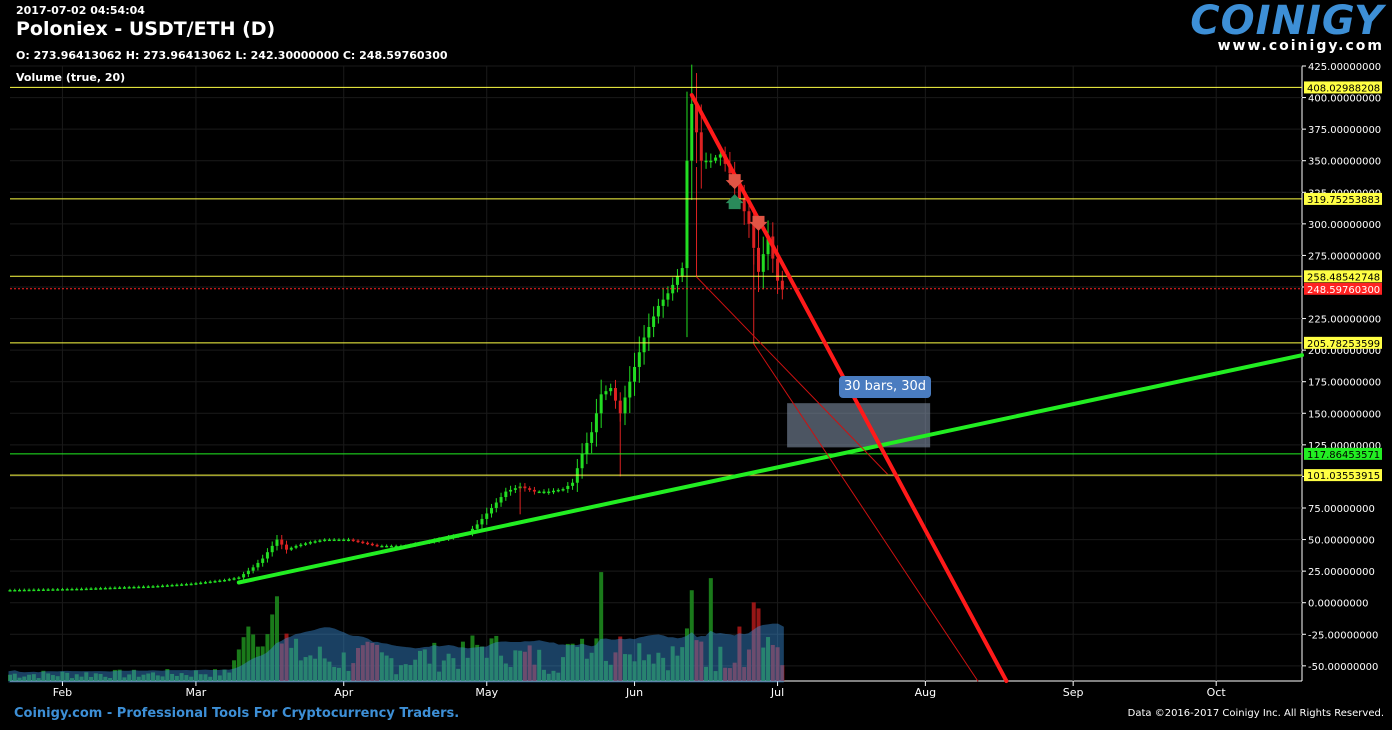 This screenshot has height=730, width=1392. Describe the element at coordinates (1341, 572) in the screenshot. I see `y-tick-label: 25.00000000` at that location.